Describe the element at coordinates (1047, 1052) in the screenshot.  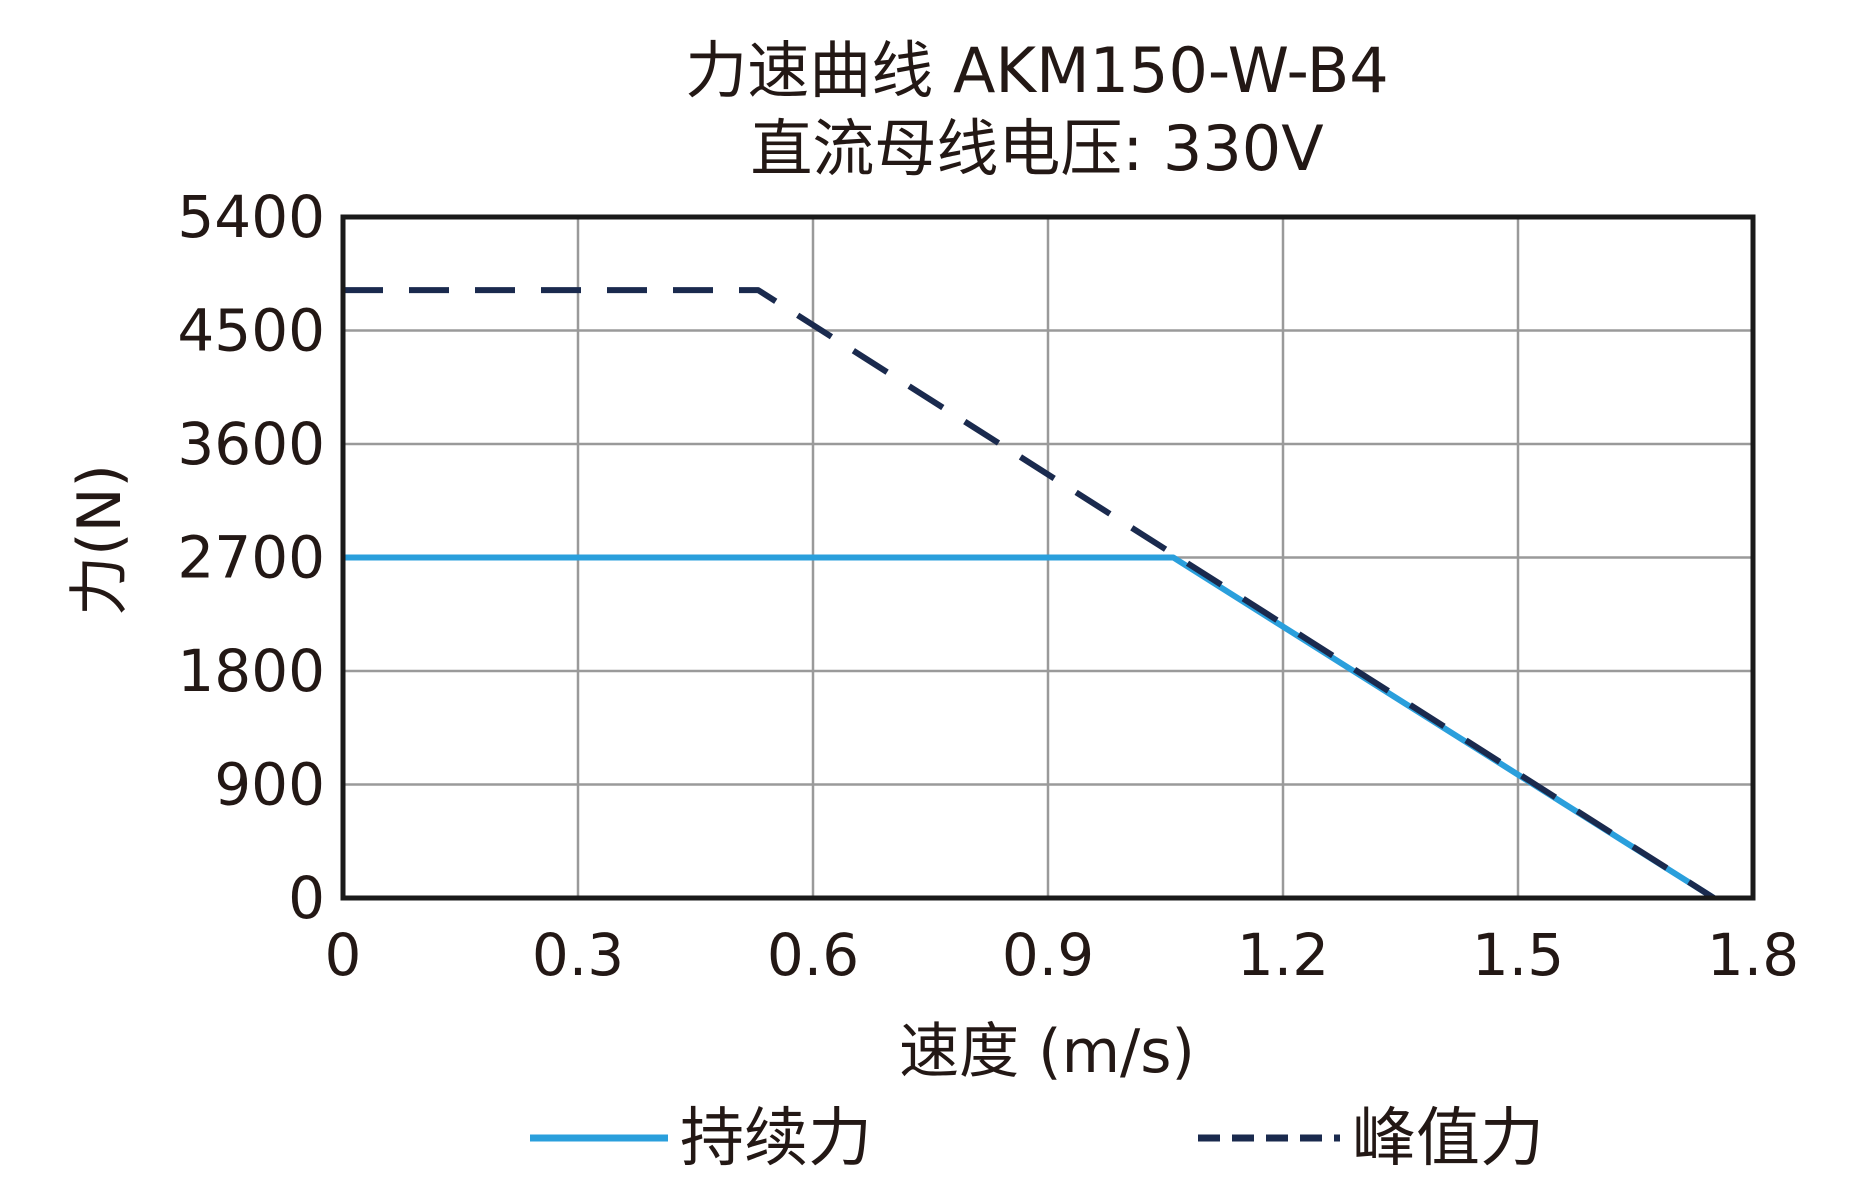
I see `x-axis-label: 速度 (m/s)` at that location.